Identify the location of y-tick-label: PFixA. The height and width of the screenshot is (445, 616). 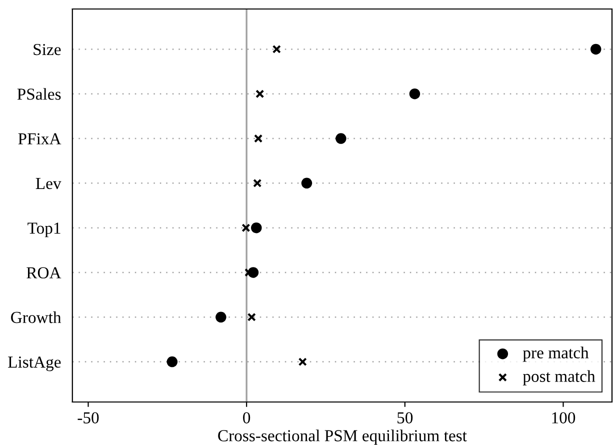
(40, 138).